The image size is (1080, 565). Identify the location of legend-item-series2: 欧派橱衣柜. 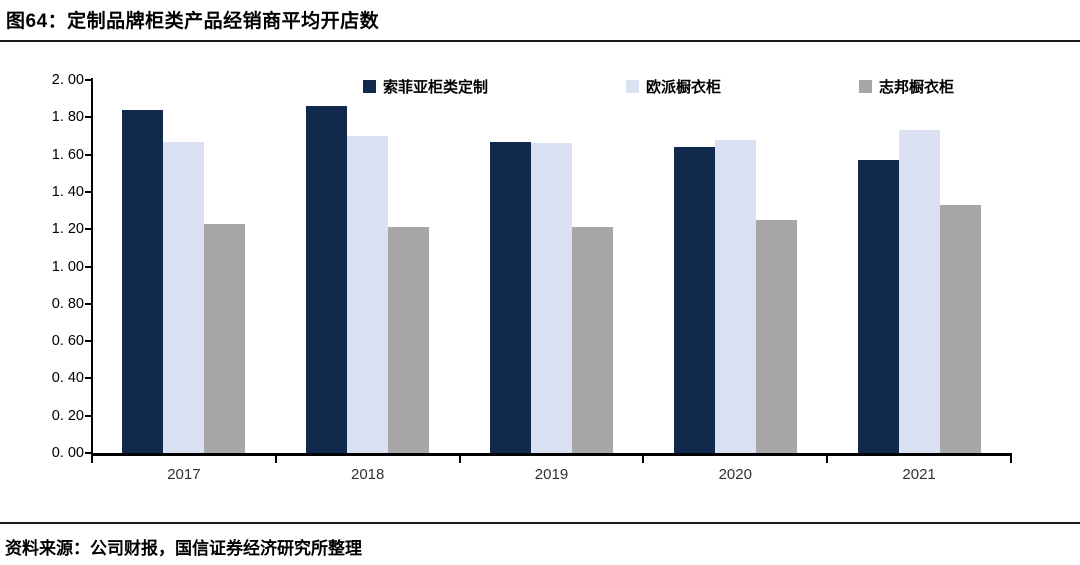
(673, 86).